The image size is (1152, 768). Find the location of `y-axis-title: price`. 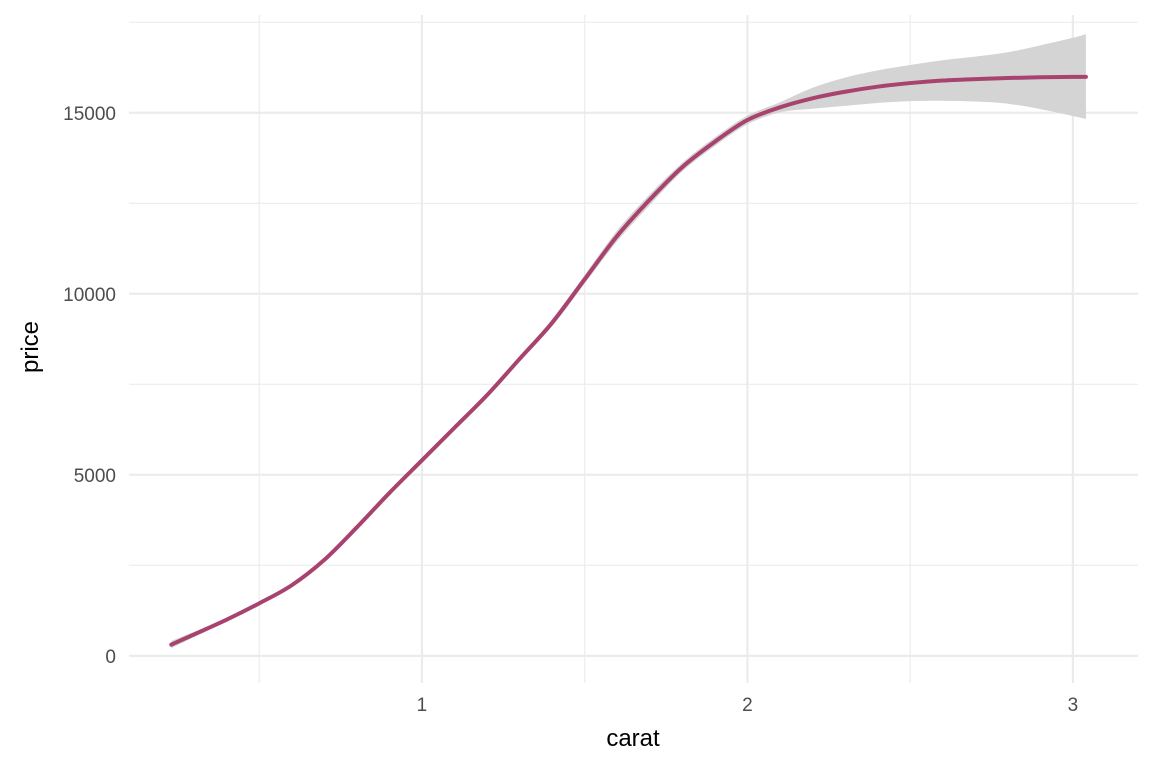

y-axis-title: price is located at coordinates (30, 347).